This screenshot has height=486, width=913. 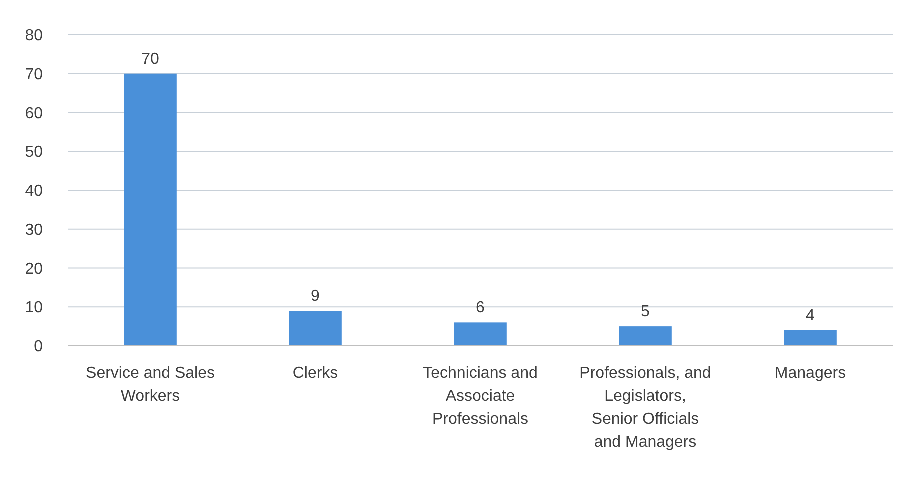 I want to click on x-tick-label: Technicians and Associate Professionals, so click(x=480, y=396).